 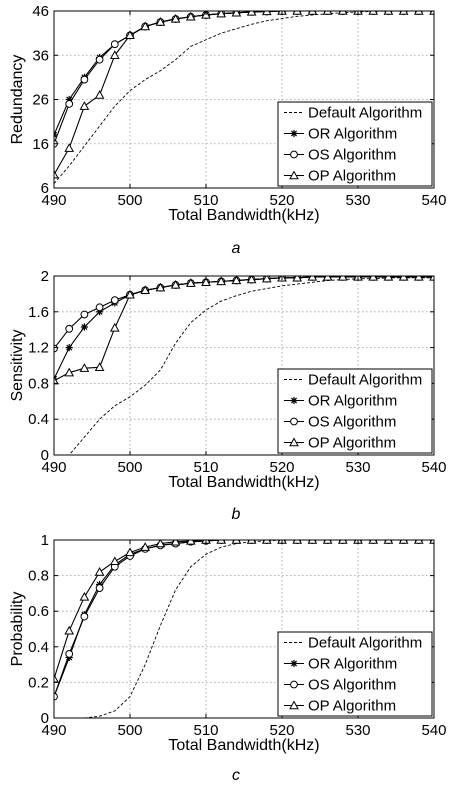 What do you see at coordinates (352, 422) in the screenshot?
I see `legend-label: OS Algorithm` at bounding box center [352, 422].